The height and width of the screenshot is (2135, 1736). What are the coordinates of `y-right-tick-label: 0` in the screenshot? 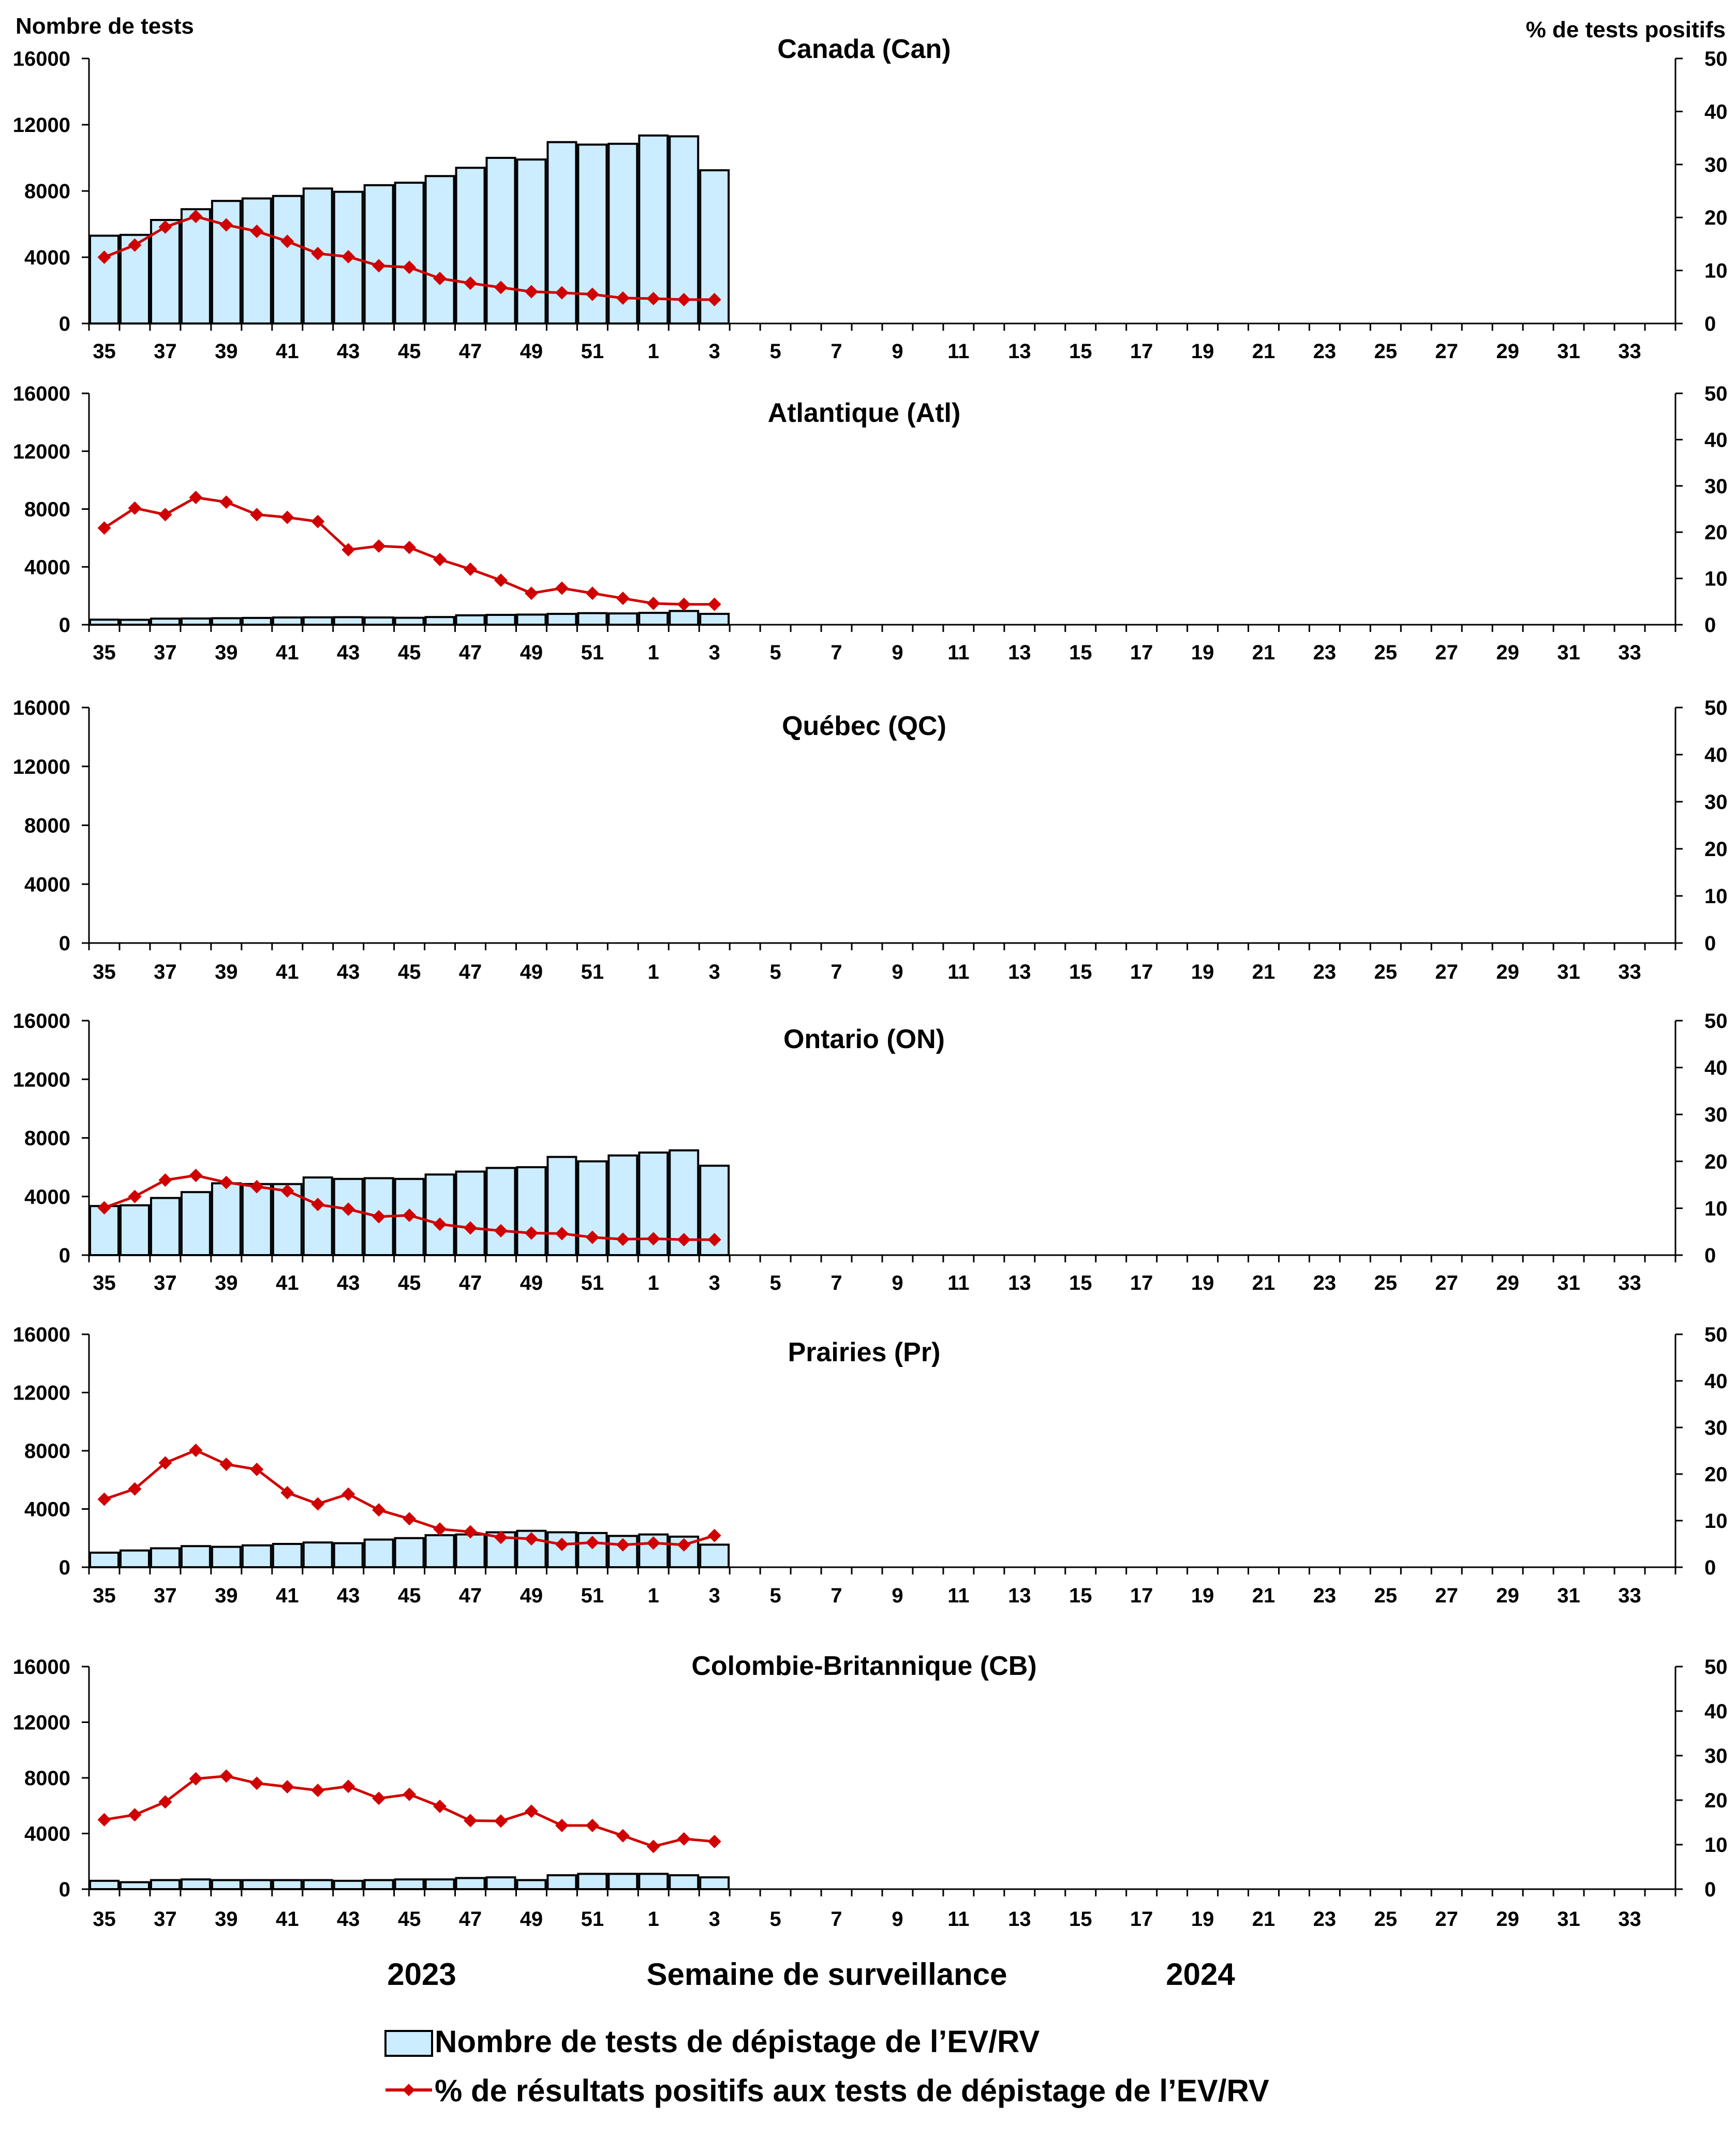 It's located at (1710, 1255).